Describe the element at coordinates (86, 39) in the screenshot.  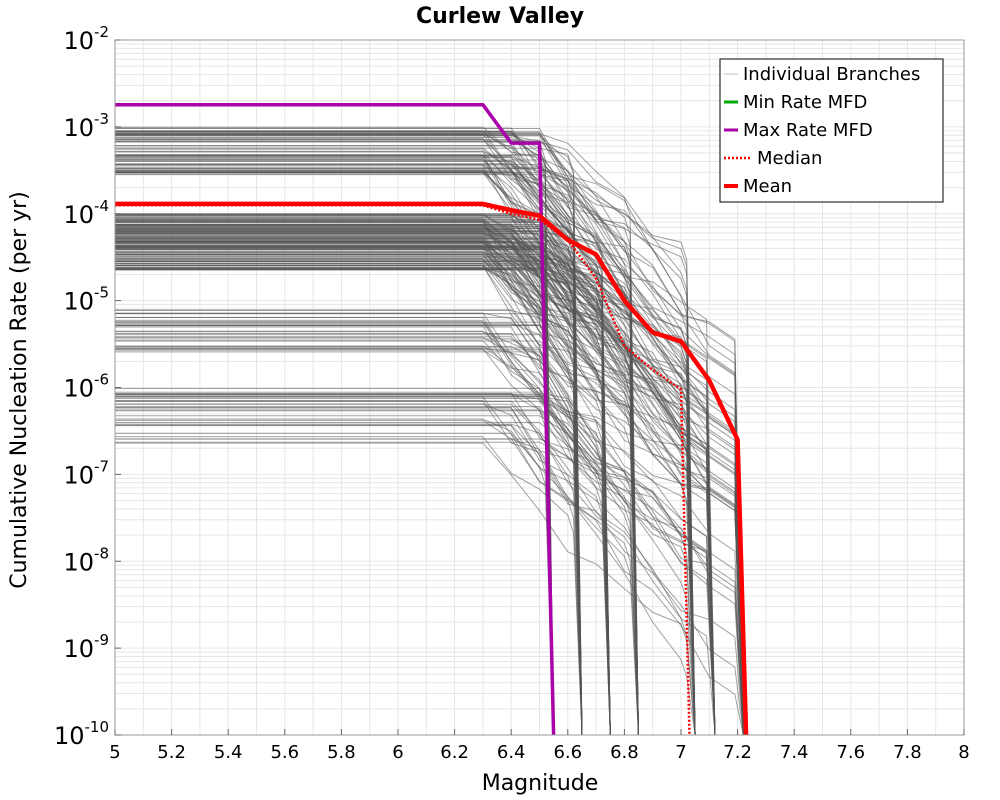
I see `y-tick-label: 10⁻²` at that location.